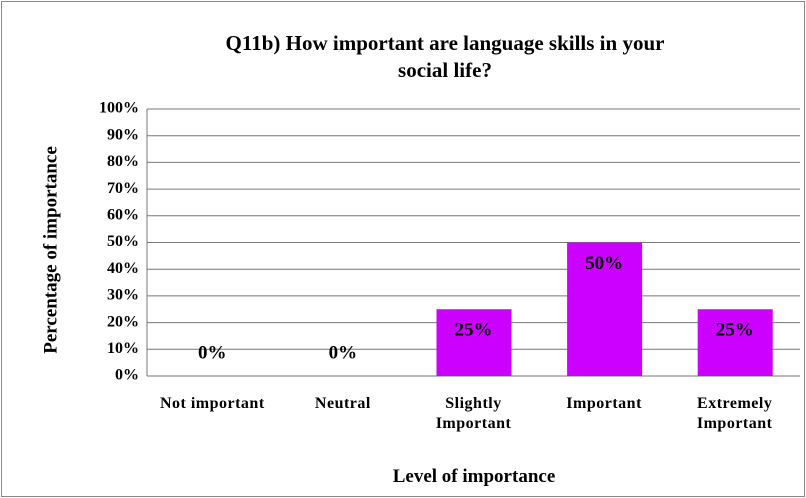 Image resolution: width=806 pixels, height=498 pixels. What do you see at coordinates (127, 375) in the screenshot?
I see `y-tick-label: 0%` at bounding box center [127, 375].